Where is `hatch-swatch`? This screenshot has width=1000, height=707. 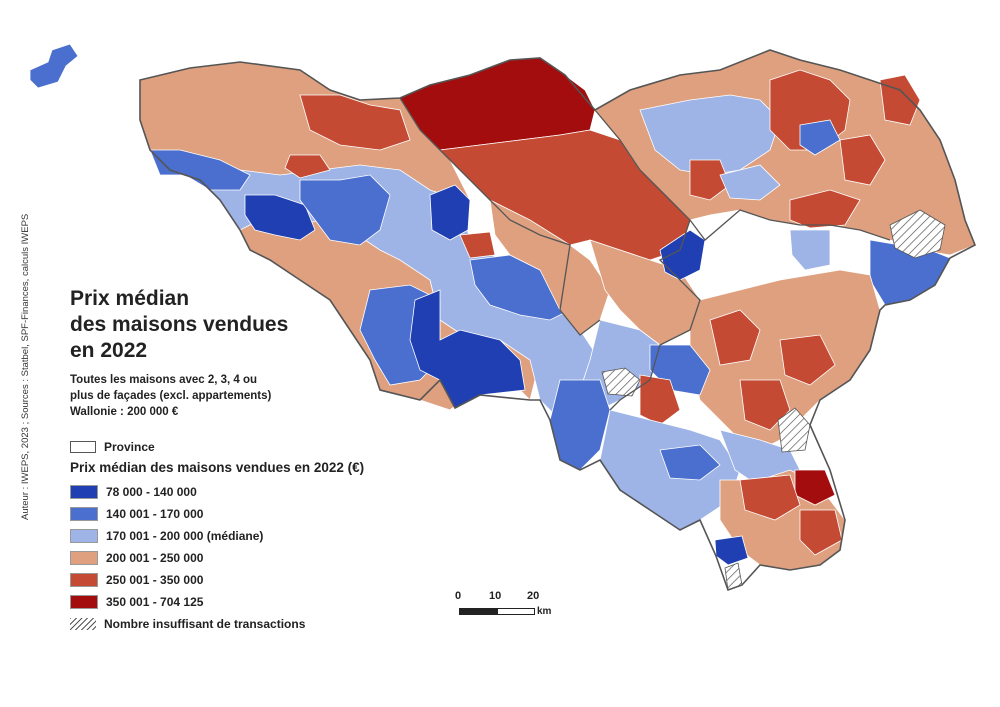
hatch-swatch is located at coordinates (83, 624).